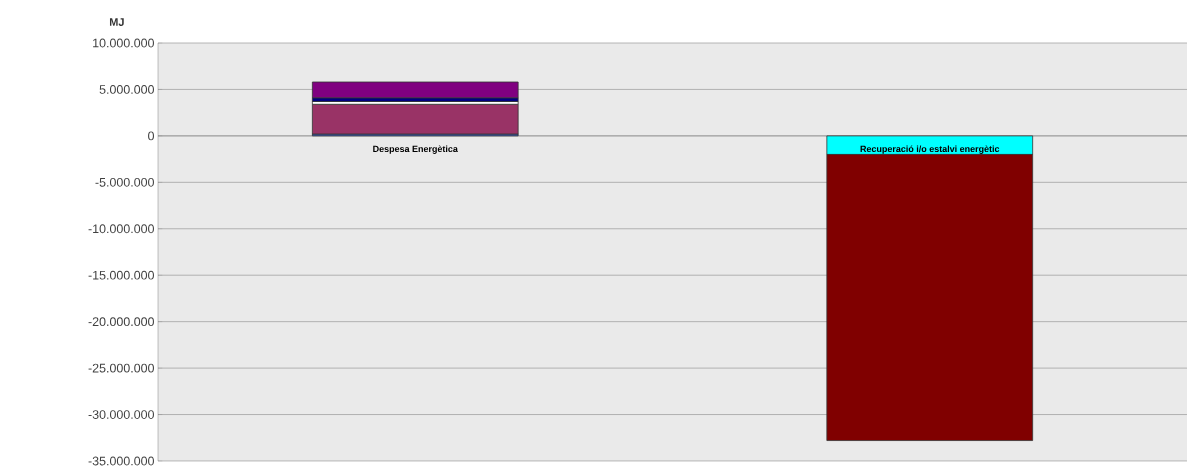 The width and height of the screenshot is (1187, 469). I want to click on y-tick-label: -30.000.000, so click(121, 414).